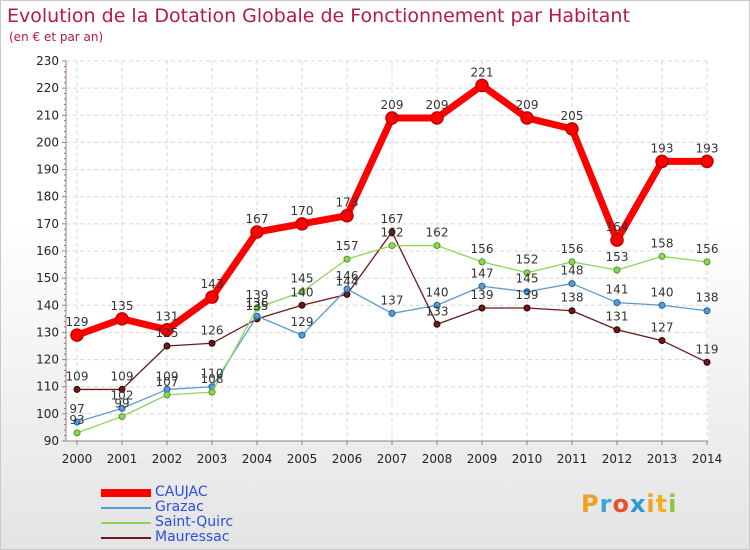 The width and height of the screenshot is (750, 550). I want to click on data-label-mauressac: 131, so click(617, 317).